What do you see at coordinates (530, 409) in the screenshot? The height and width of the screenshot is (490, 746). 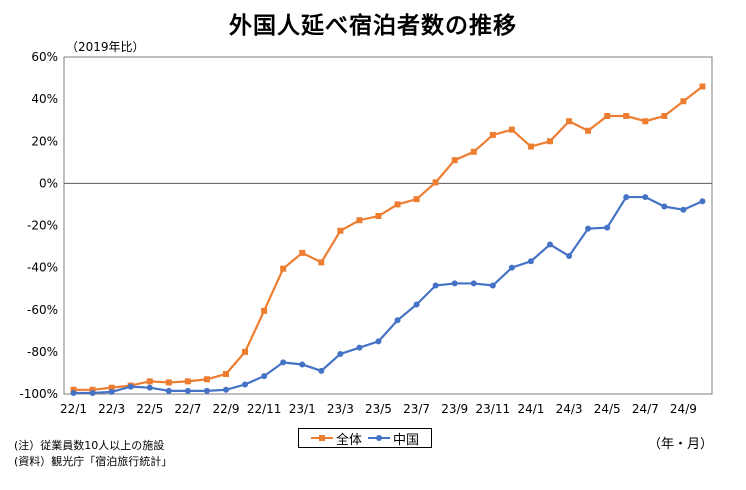 I see `x-tick-label: 24/1` at bounding box center [530, 409].